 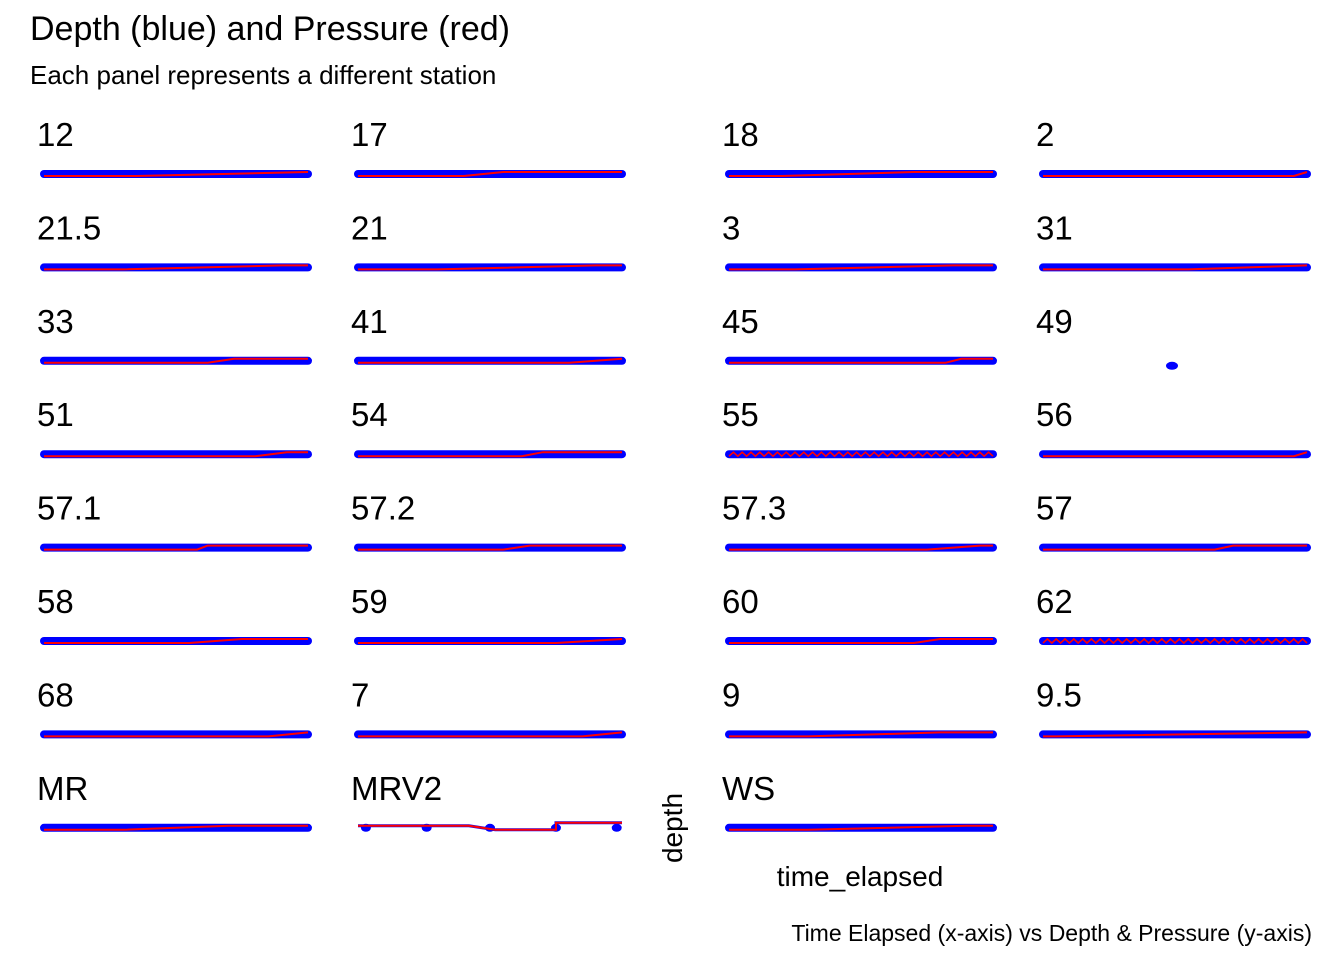 What do you see at coordinates (859, 334) in the screenshot?
I see `facet-panel: 45` at bounding box center [859, 334].